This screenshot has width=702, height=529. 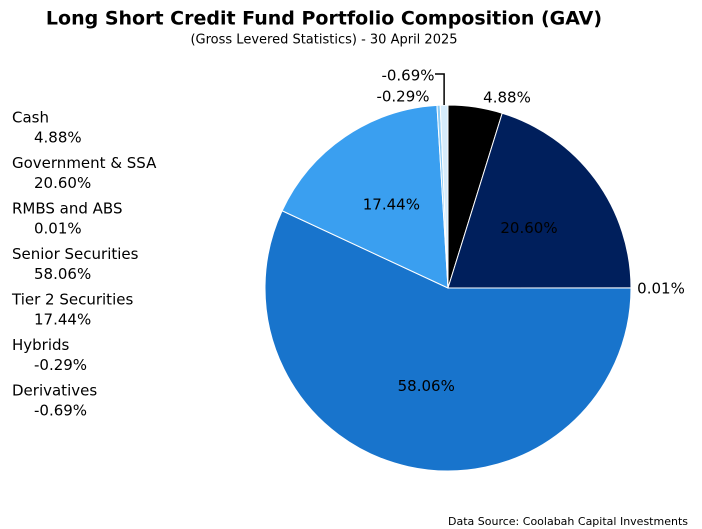 What do you see at coordinates (58, 229) in the screenshot?
I see `legend-value: 0.01%` at bounding box center [58, 229].